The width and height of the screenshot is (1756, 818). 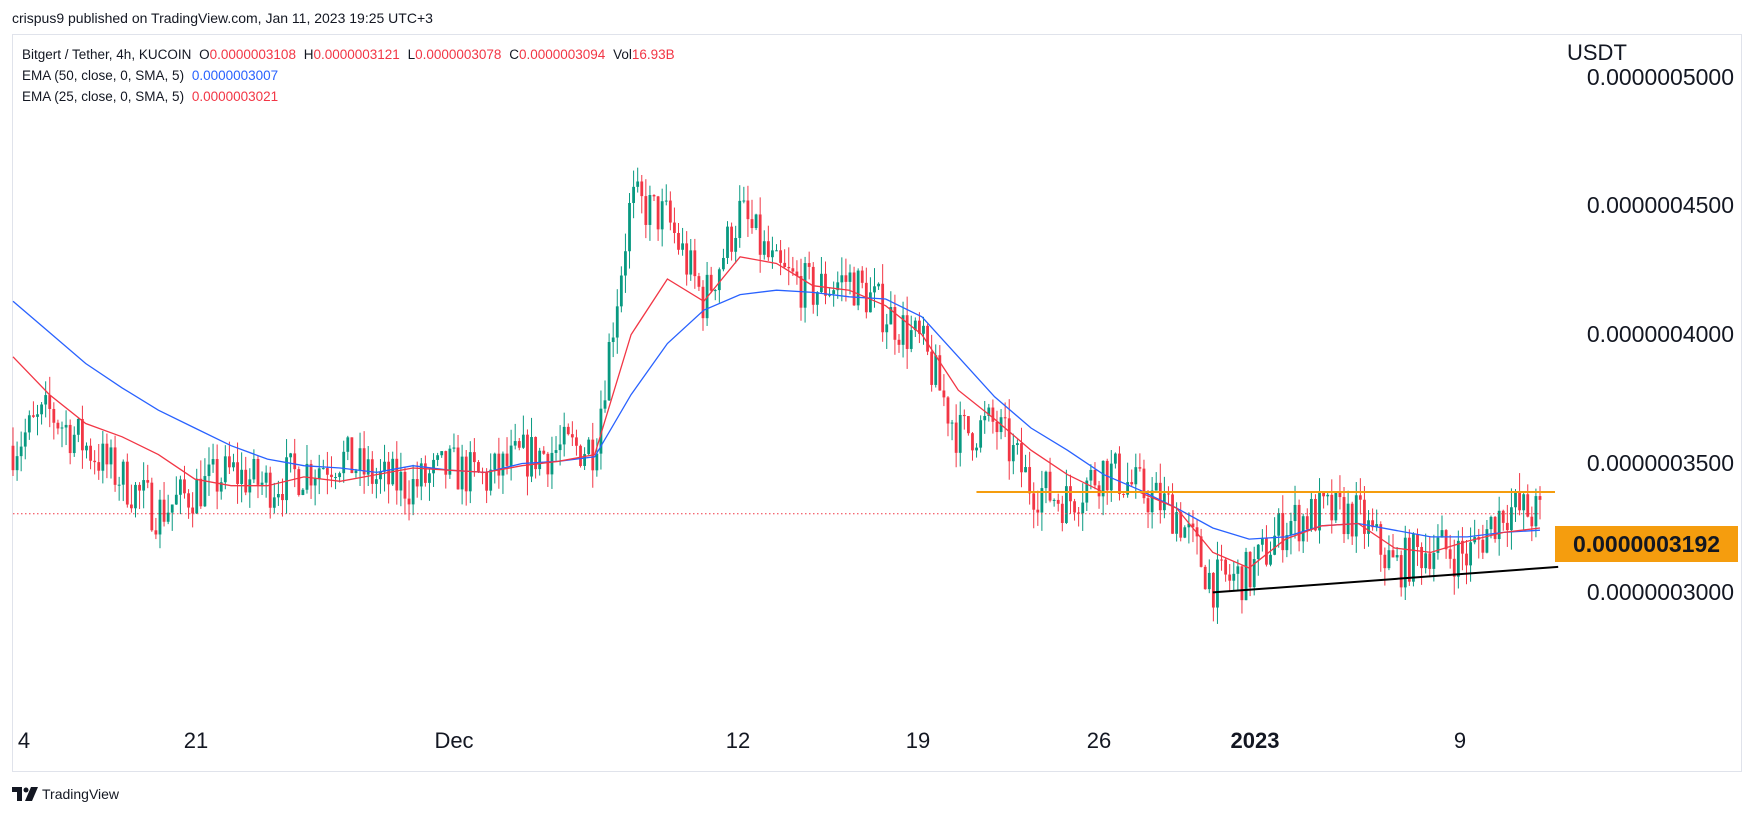 I want to click on y-tick-label: 0.0000005000, so click(x=1660, y=77).